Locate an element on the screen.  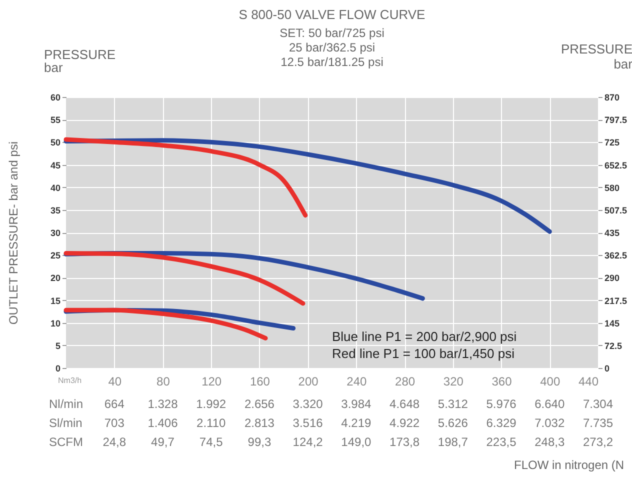
y2-tick-label: 725 is located at coordinates (612, 143).